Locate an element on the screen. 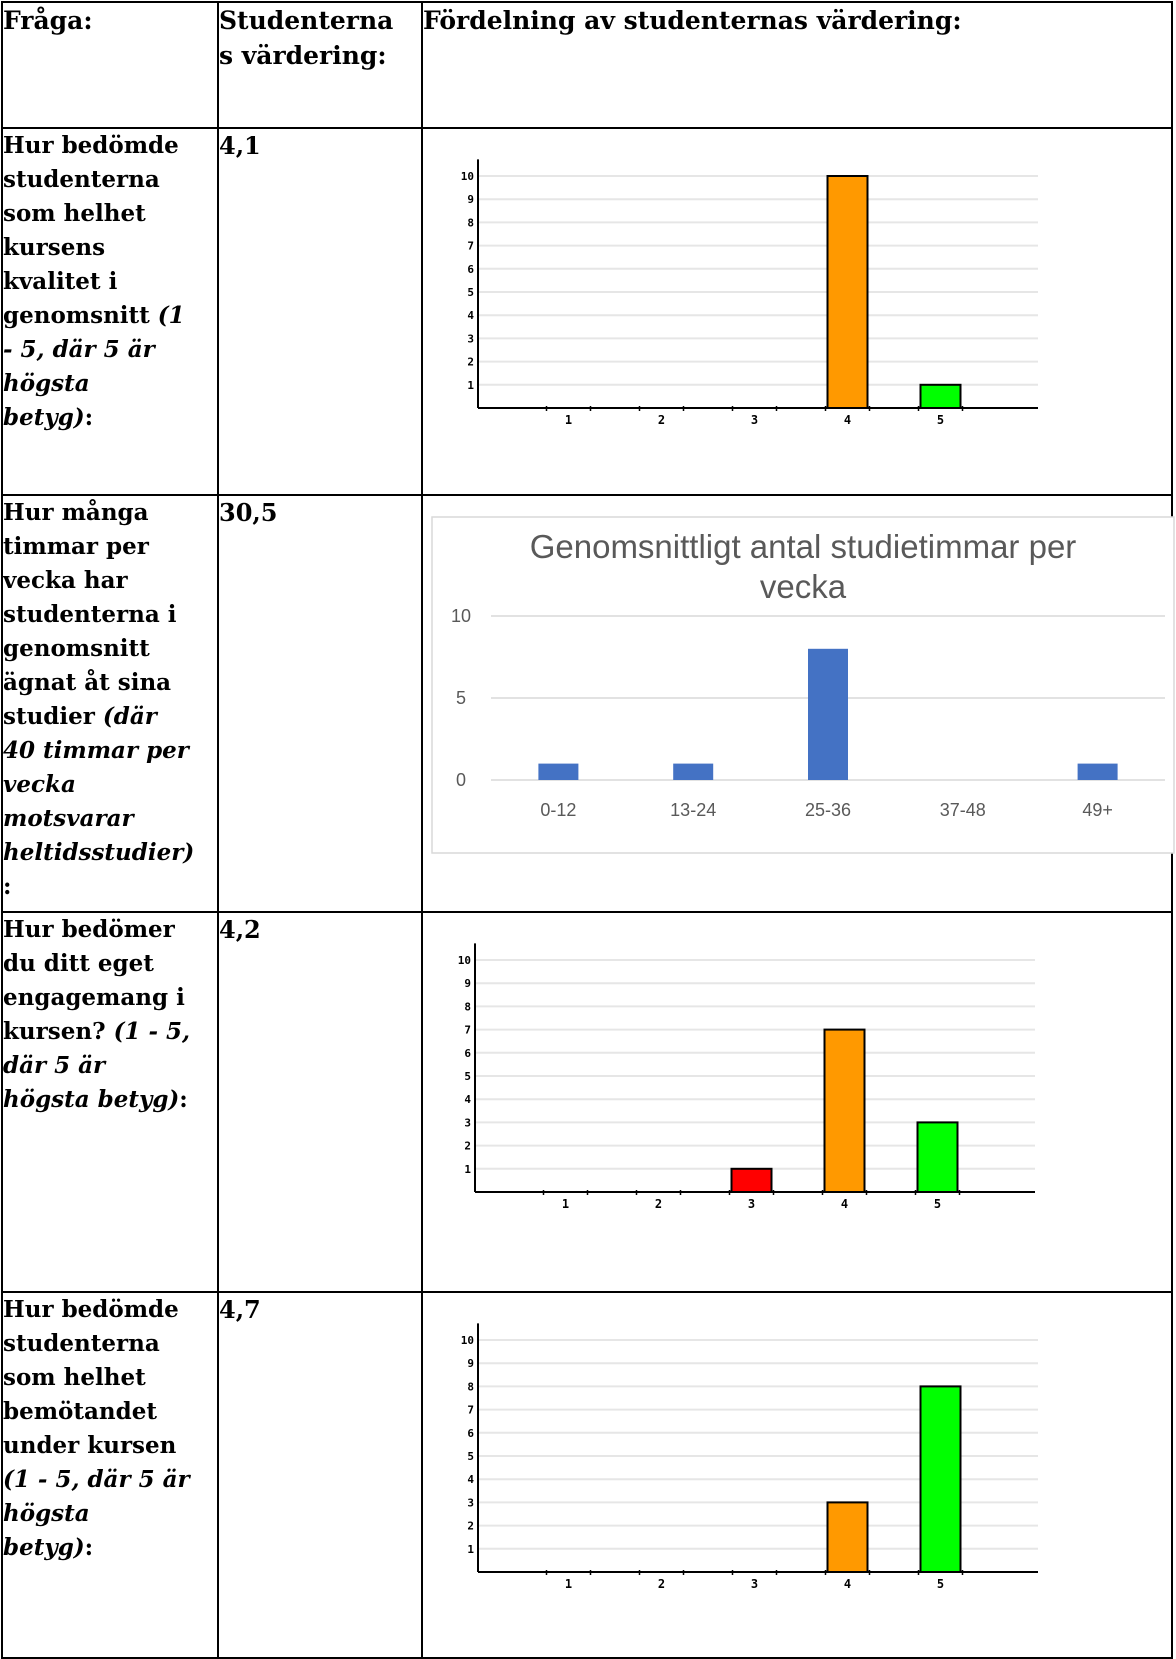  rating-cell: 30,5 is located at coordinates (320, 703).